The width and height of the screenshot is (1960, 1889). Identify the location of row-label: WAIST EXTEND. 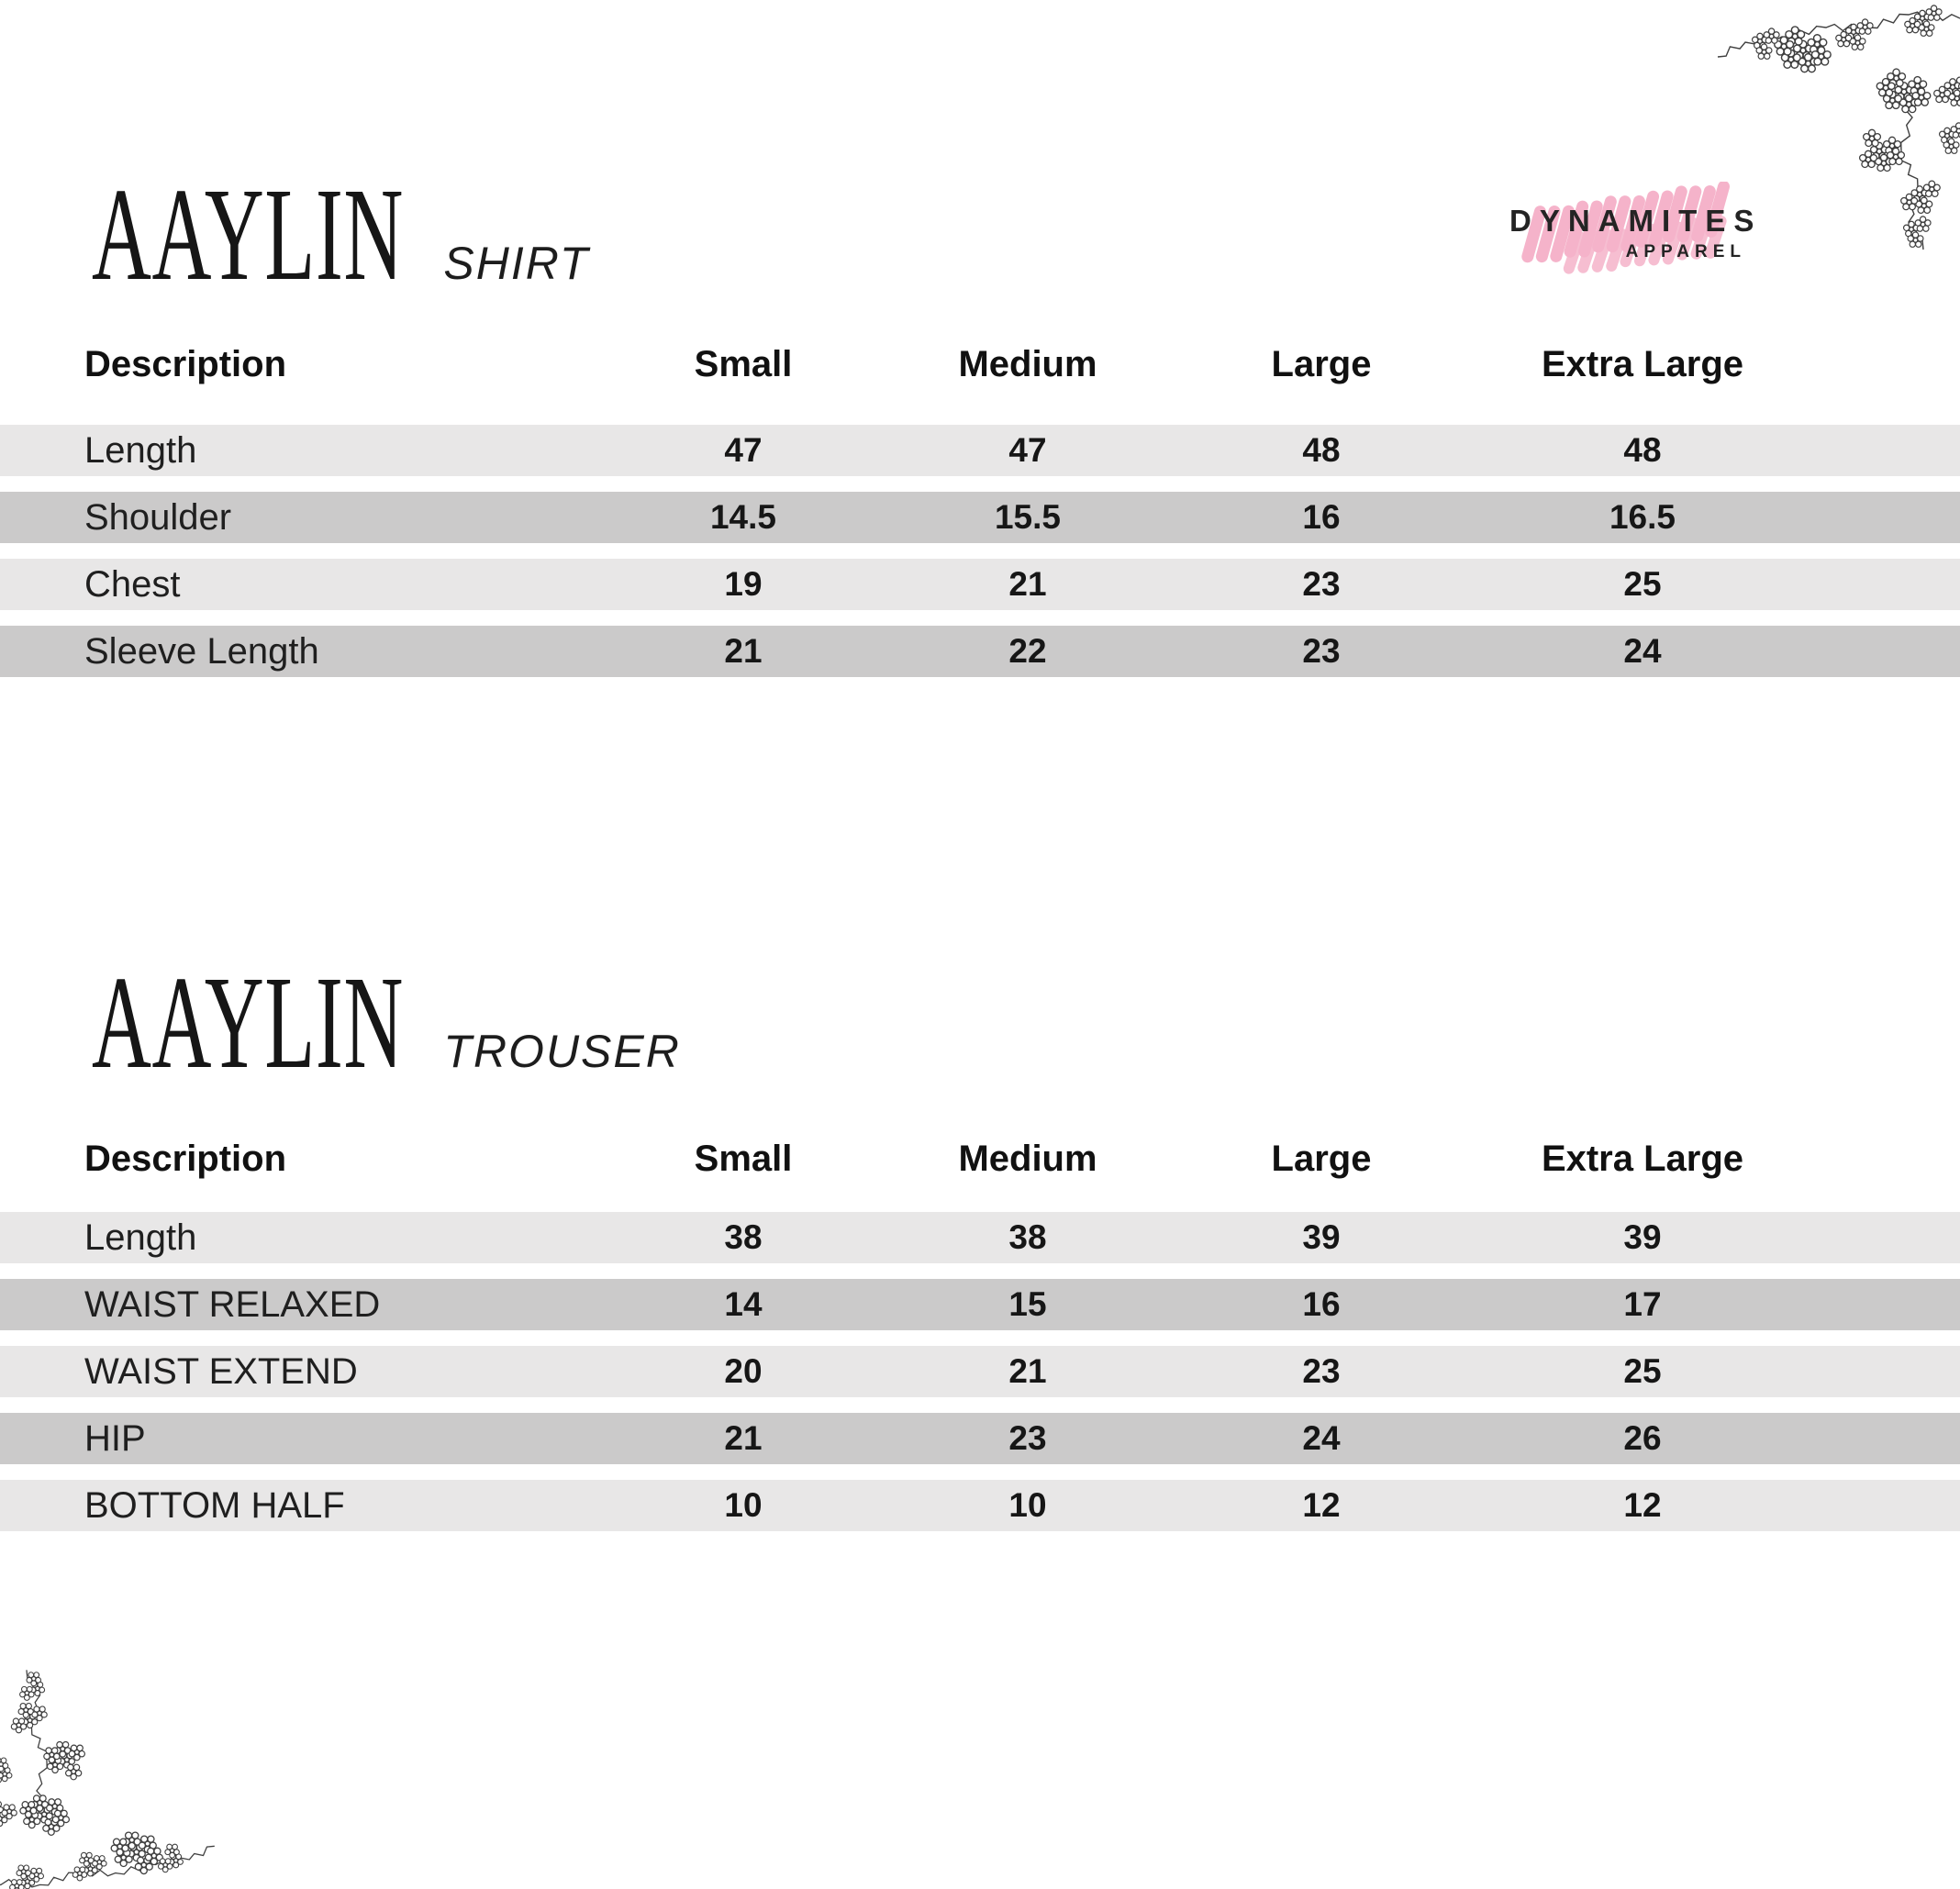
(221, 1371).